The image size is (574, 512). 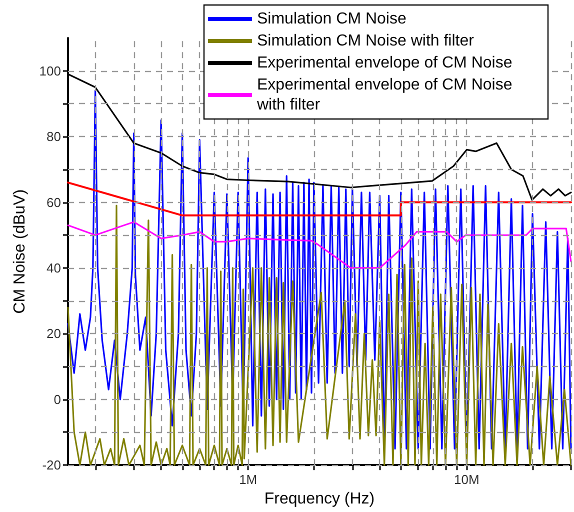 I want to click on y-tick-label: 20, so click(x=53, y=334).